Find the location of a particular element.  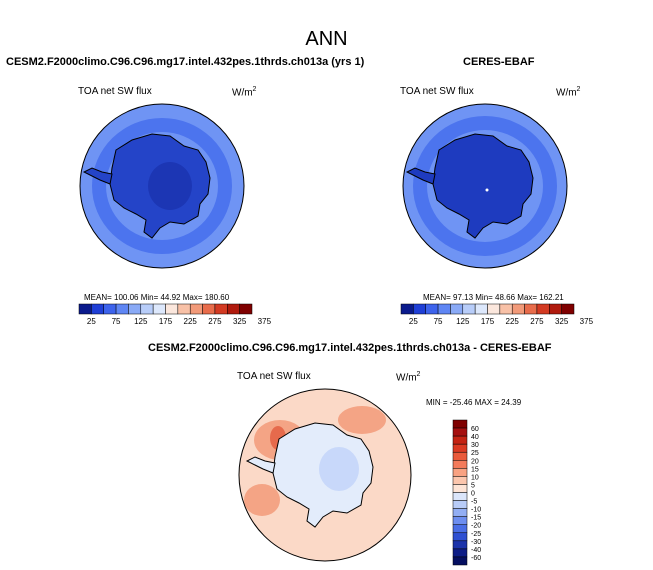

model-colorbar-tick-label: 75 is located at coordinates (116, 321).